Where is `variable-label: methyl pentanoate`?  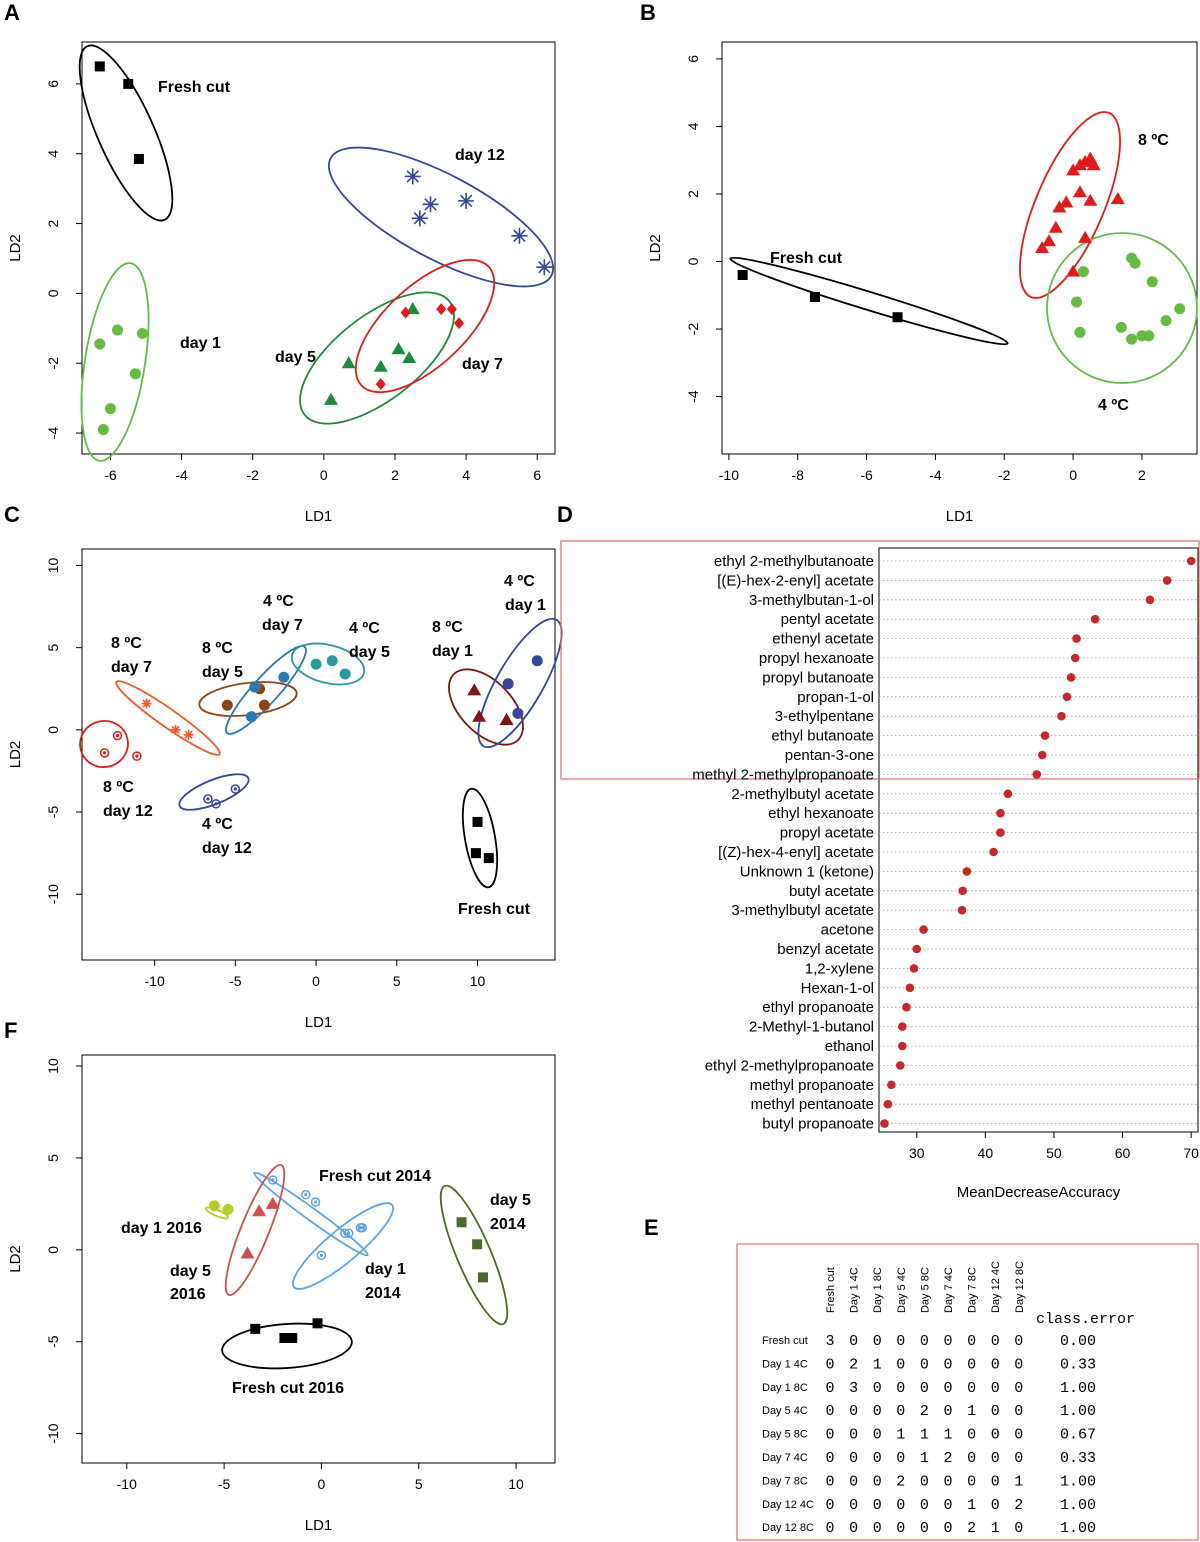 variable-label: methyl pentanoate is located at coordinates (812, 1104).